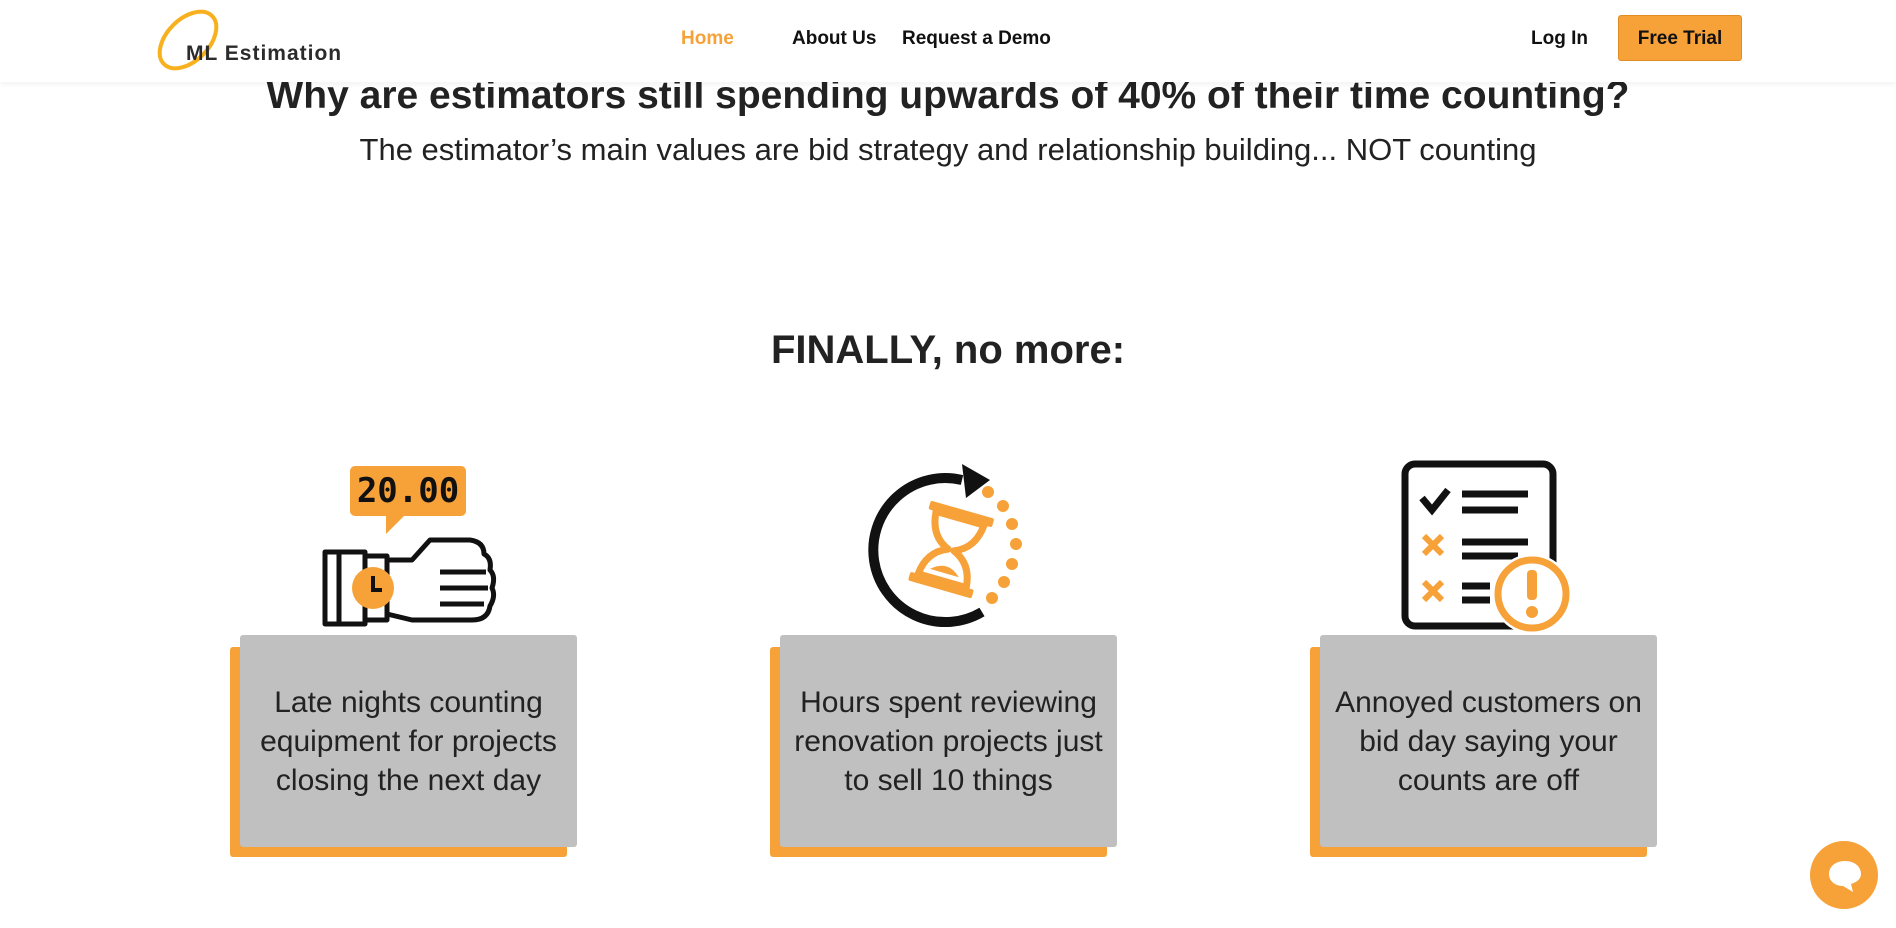 This screenshot has width=1896, height=928. I want to click on login-link: Log In, so click(1559, 38).